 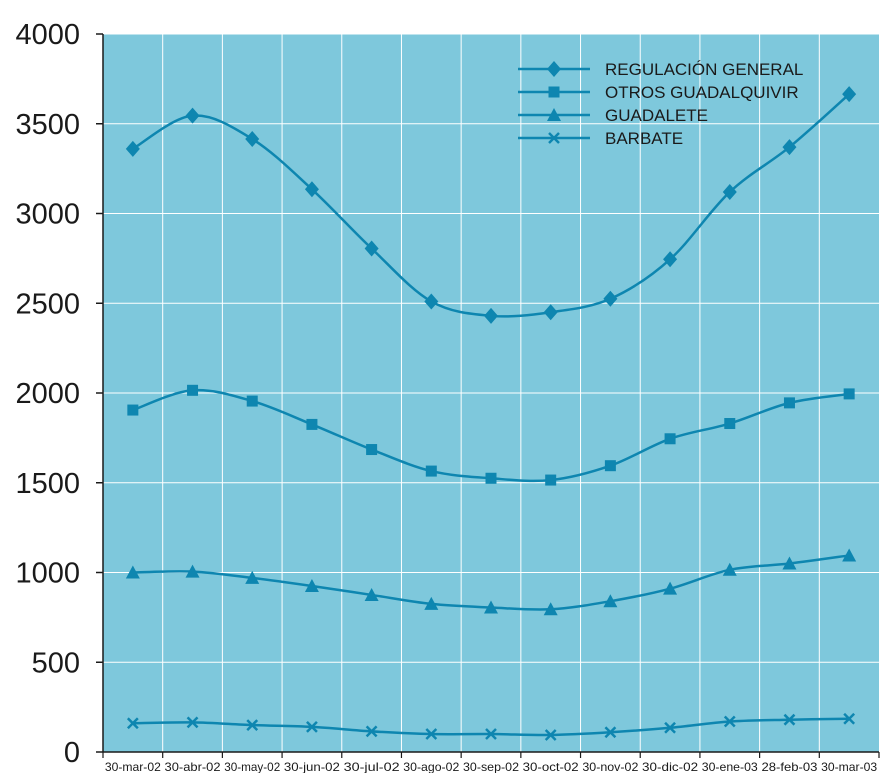 What do you see at coordinates (610, 766) in the screenshot?
I see `x-tick-label: 30-nov-02` at bounding box center [610, 766].